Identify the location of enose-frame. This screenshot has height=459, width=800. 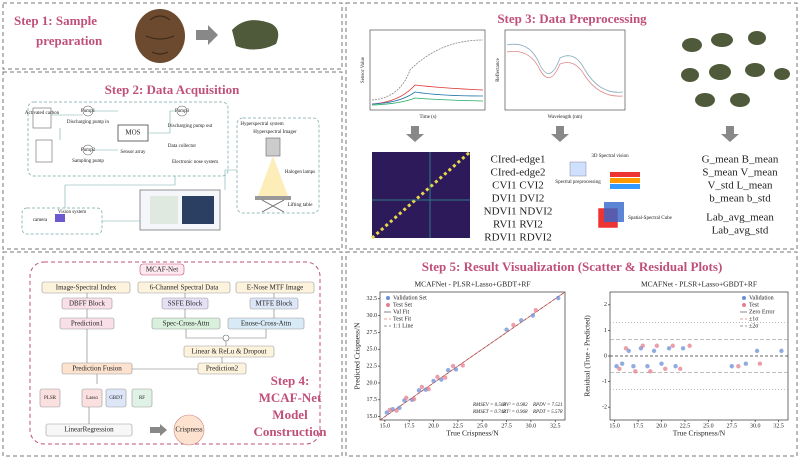
(128, 139).